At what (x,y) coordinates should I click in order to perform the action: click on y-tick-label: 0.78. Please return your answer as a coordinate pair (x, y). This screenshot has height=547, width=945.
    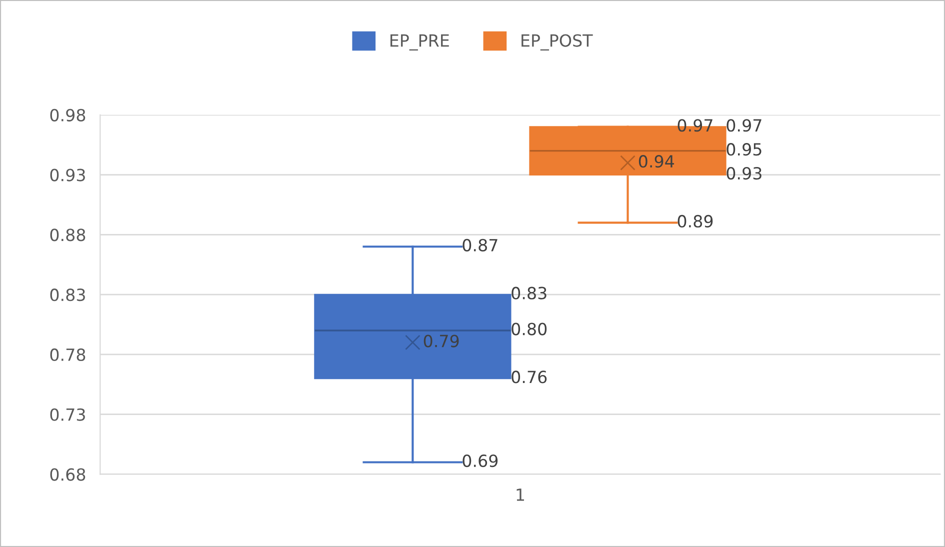
    Looking at the image, I should click on (68, 355).